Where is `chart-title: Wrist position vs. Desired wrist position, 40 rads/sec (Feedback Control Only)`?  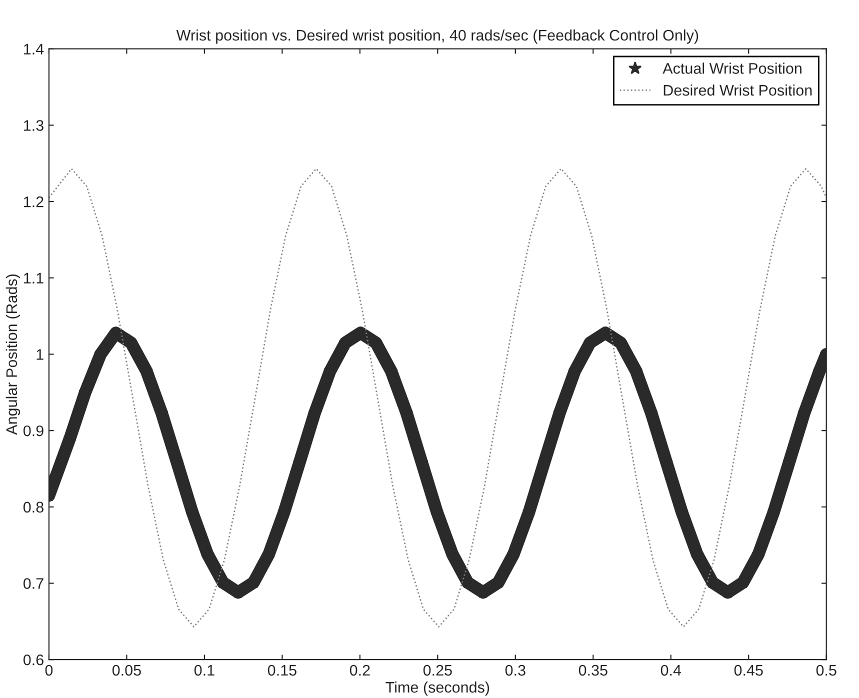
chart-title: Wrist position vs. Desired wrist position, 40 rads/sec (Feedback Control Only) is located at coordinates (437, 36).